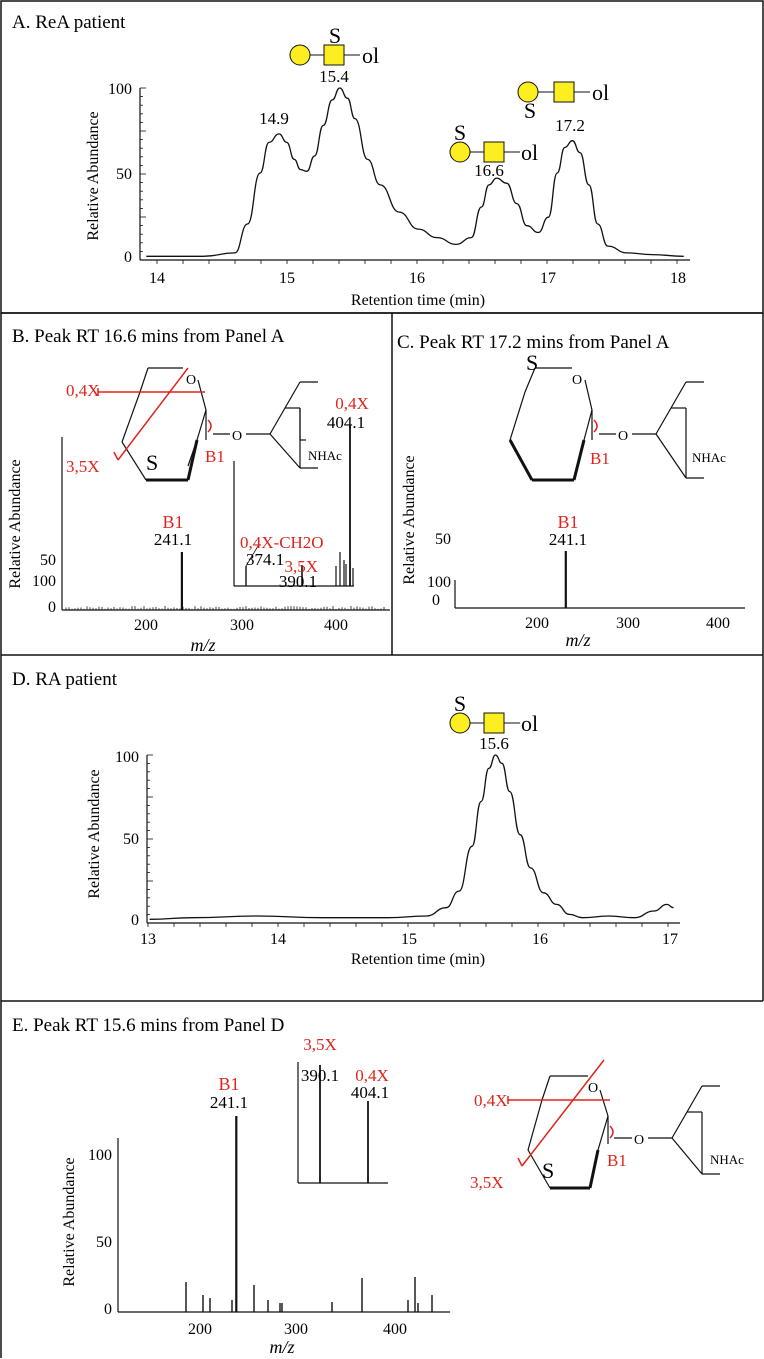 The height and width of the screenshot is (1359, 764). I want to click on panel-a-xtick-18: 18, so click(678, 278).